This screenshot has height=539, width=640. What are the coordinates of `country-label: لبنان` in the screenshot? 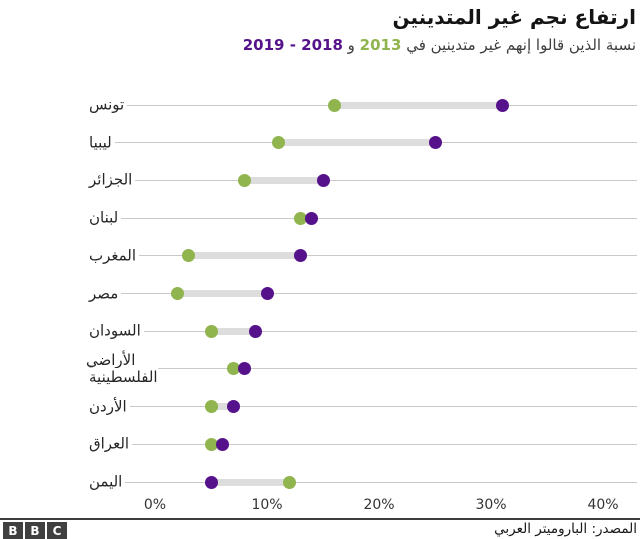 It's located at (123, 217).